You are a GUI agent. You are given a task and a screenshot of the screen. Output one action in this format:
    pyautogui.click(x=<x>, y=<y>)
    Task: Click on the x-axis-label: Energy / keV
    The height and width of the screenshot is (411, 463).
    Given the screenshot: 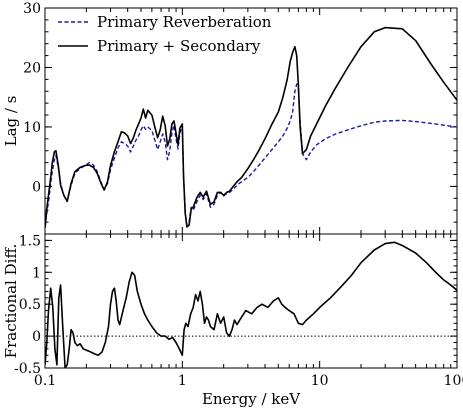 What is the action you would take?
    pyautogui.click(x=251, y=399)
    